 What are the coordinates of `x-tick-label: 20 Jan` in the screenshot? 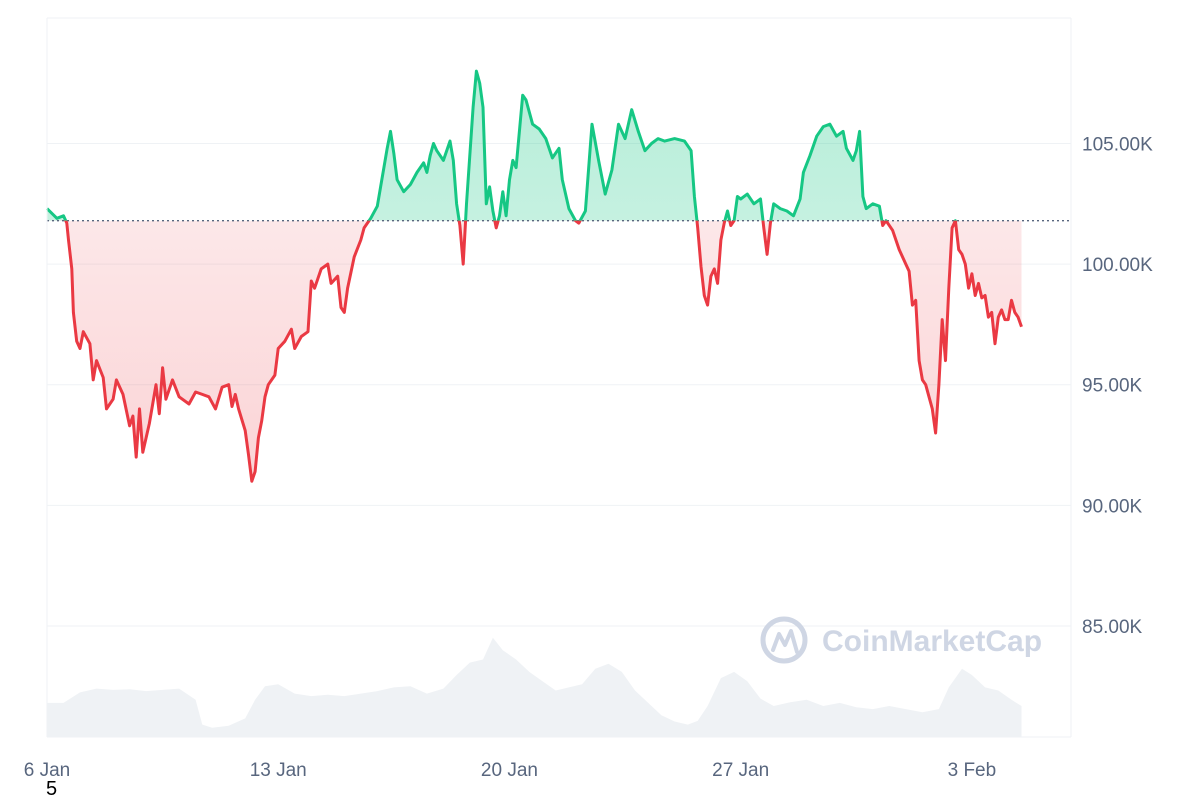 It's located at (509, 770).